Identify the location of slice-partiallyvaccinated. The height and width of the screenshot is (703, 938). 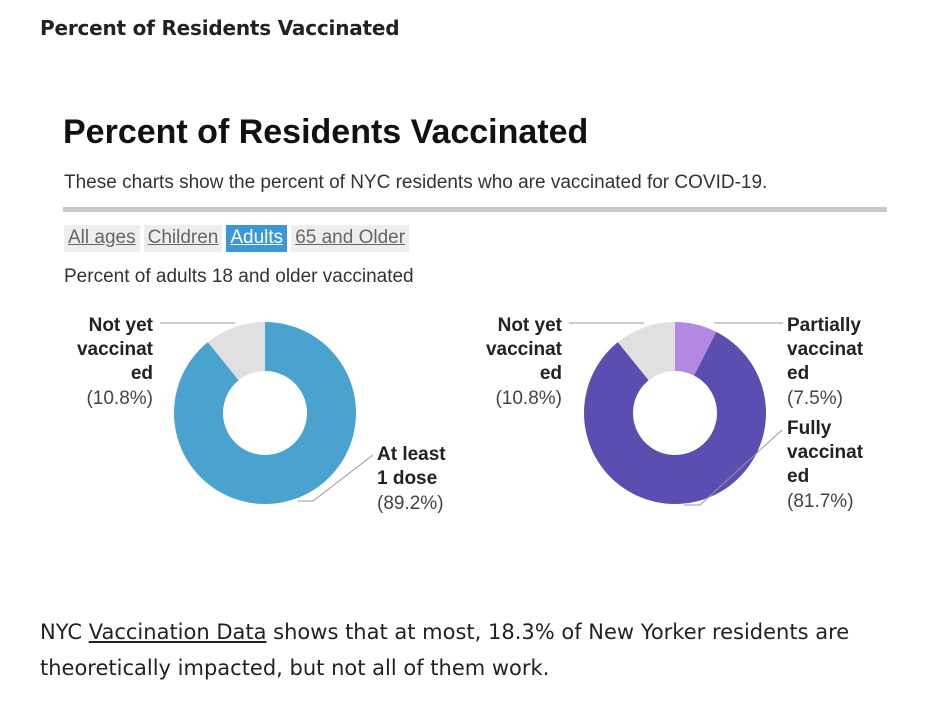
(696, 349).